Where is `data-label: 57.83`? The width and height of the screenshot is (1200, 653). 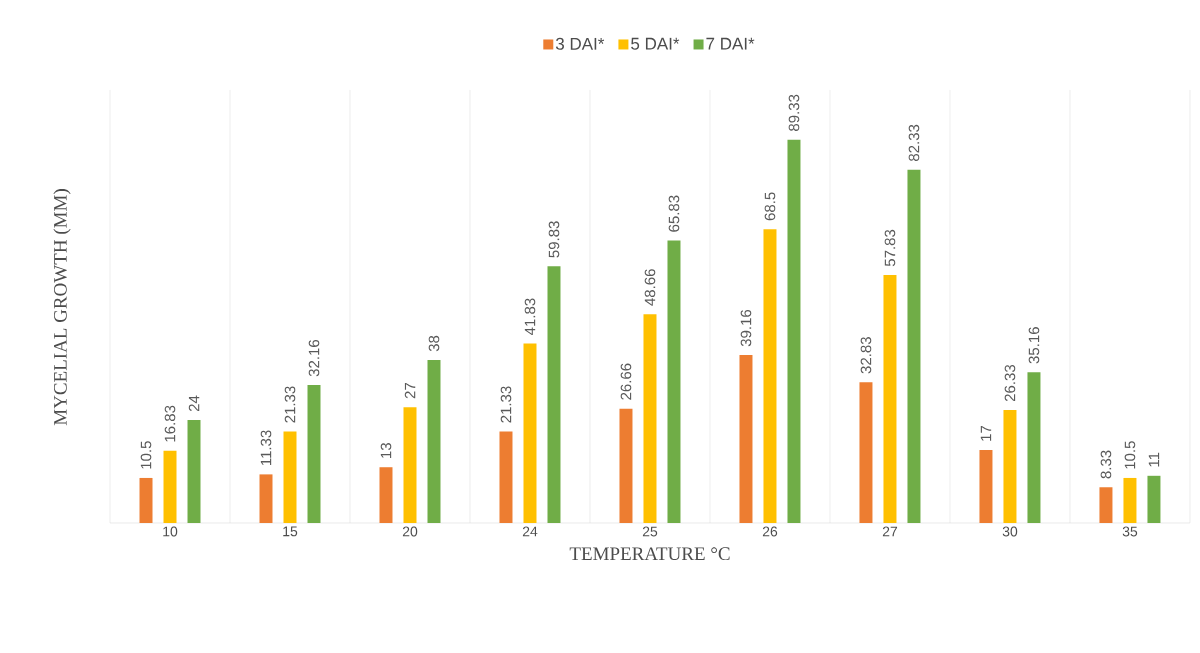
data-label: 57.83 is located at coordinates (890, 248).